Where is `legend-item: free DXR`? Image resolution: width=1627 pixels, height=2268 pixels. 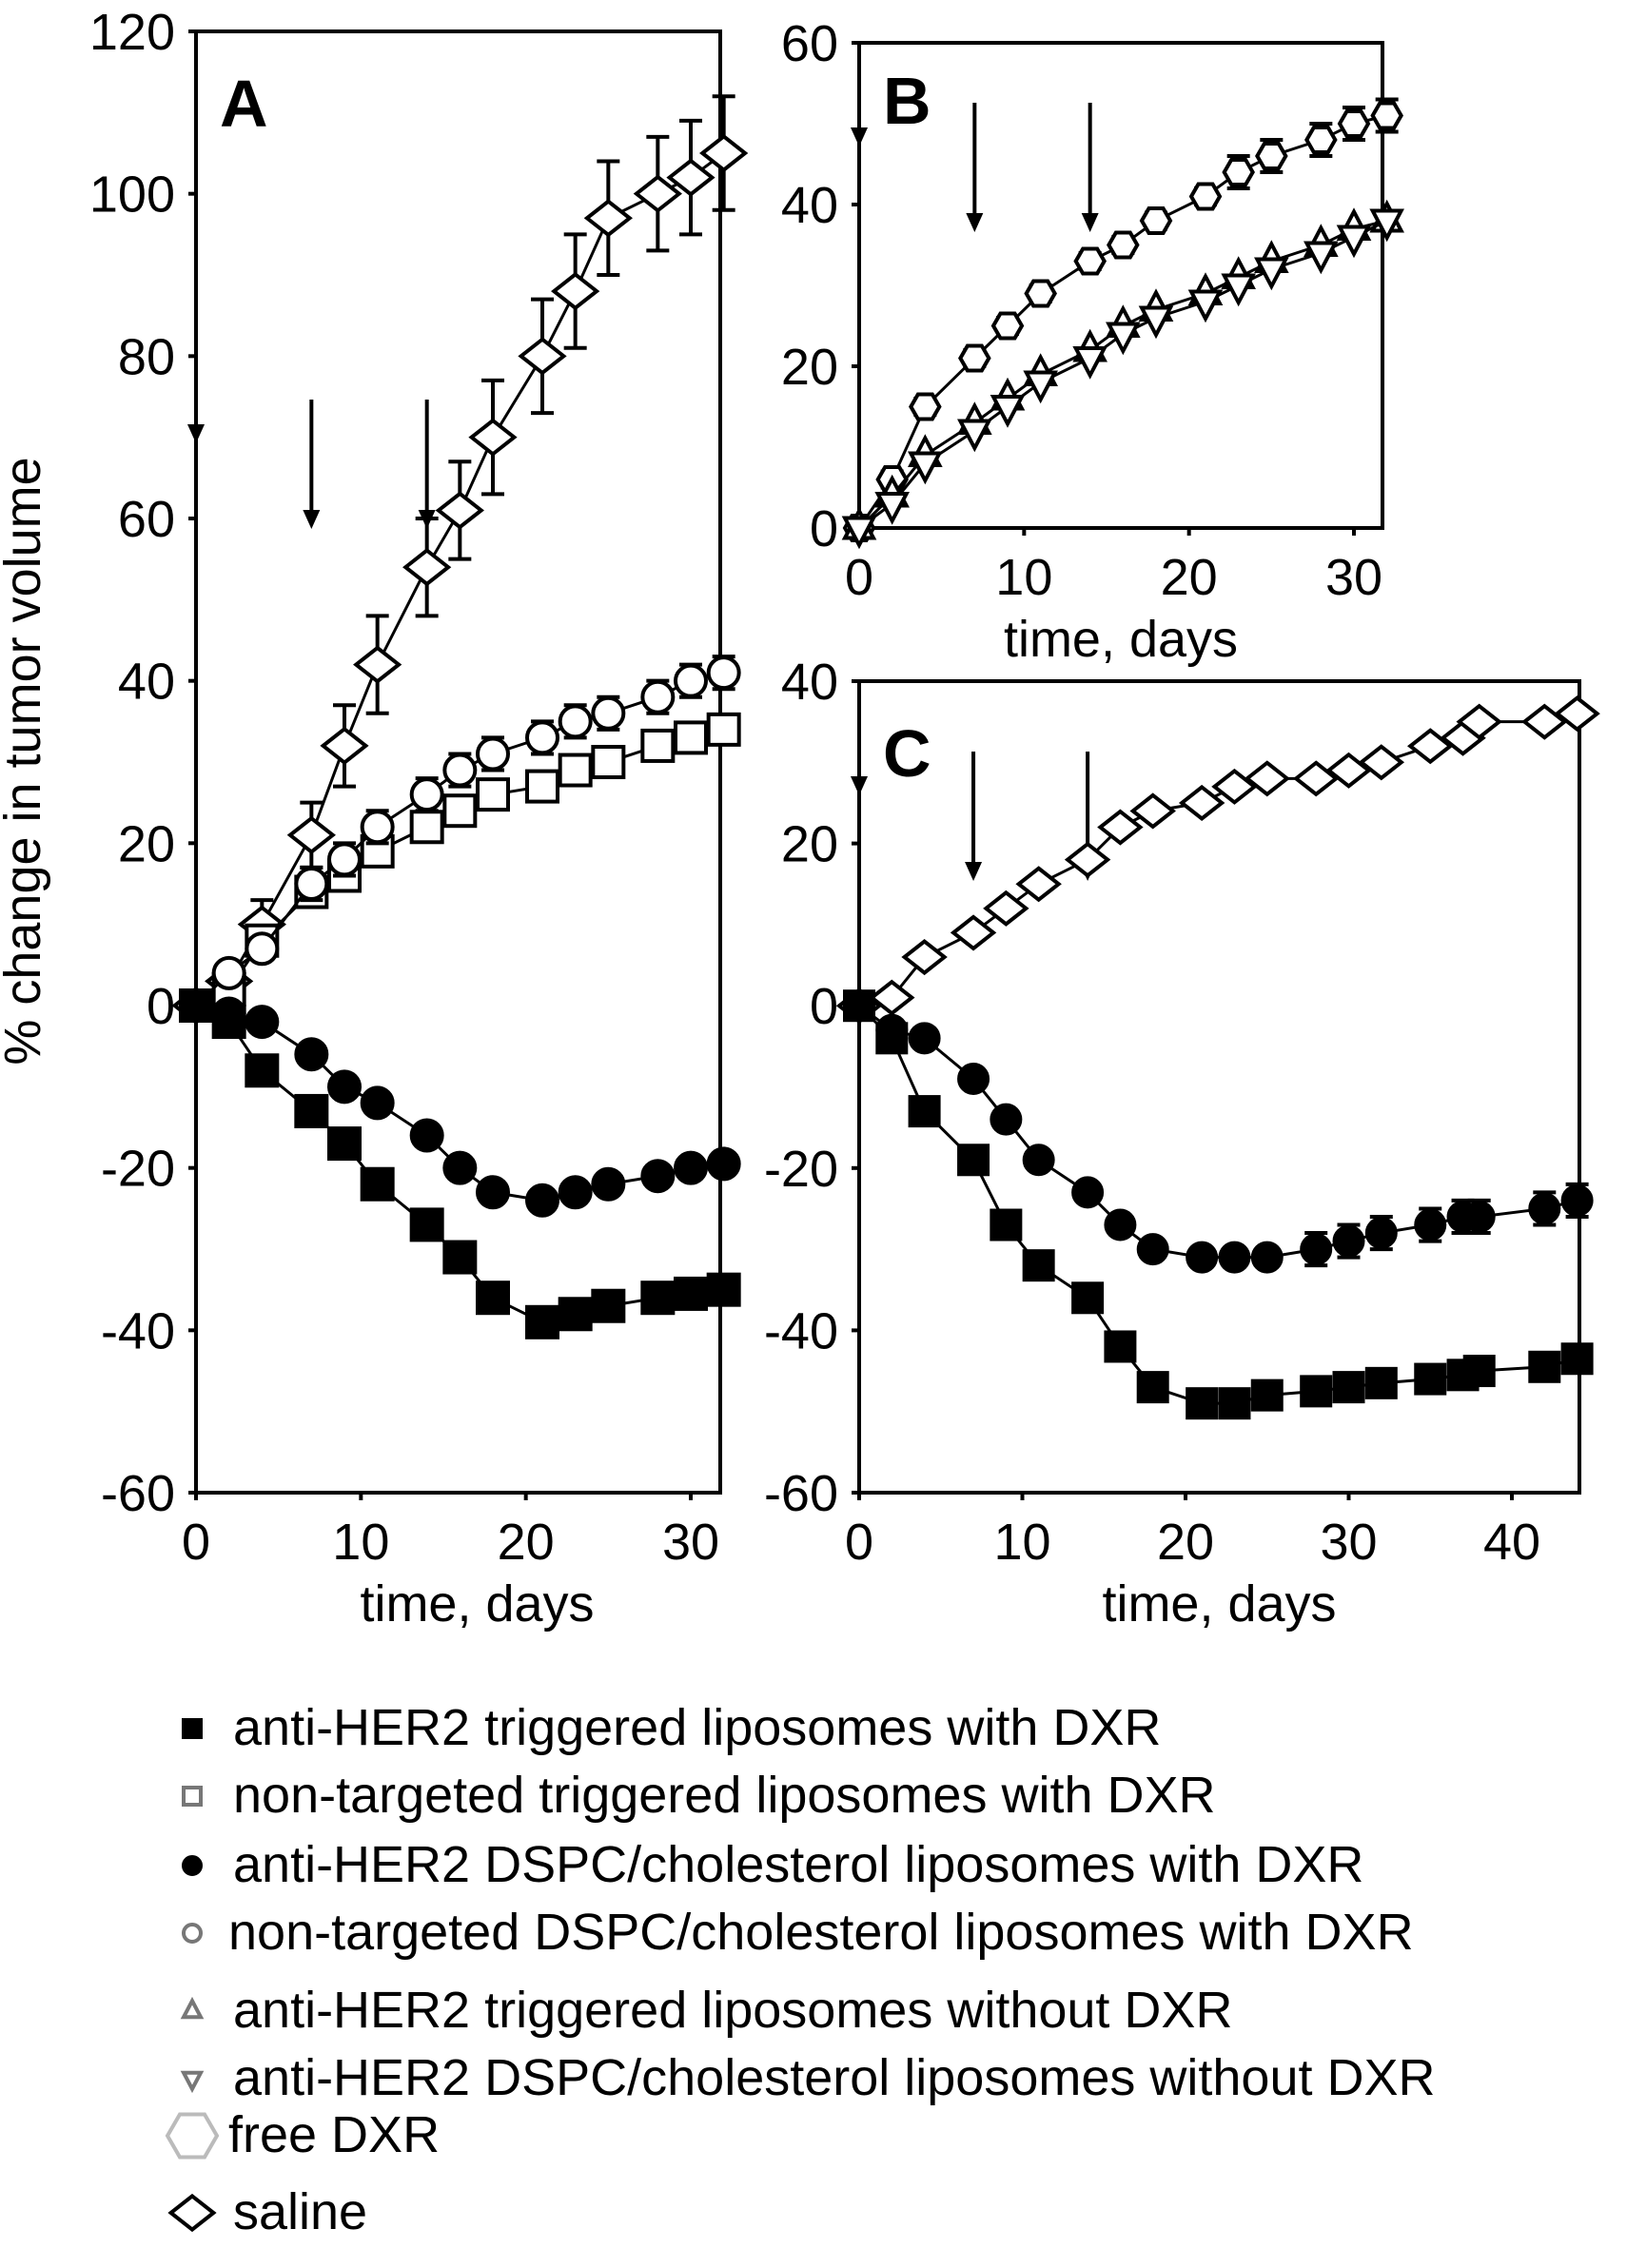
legend-item: free DXR is located at coordinates (302, 2134).